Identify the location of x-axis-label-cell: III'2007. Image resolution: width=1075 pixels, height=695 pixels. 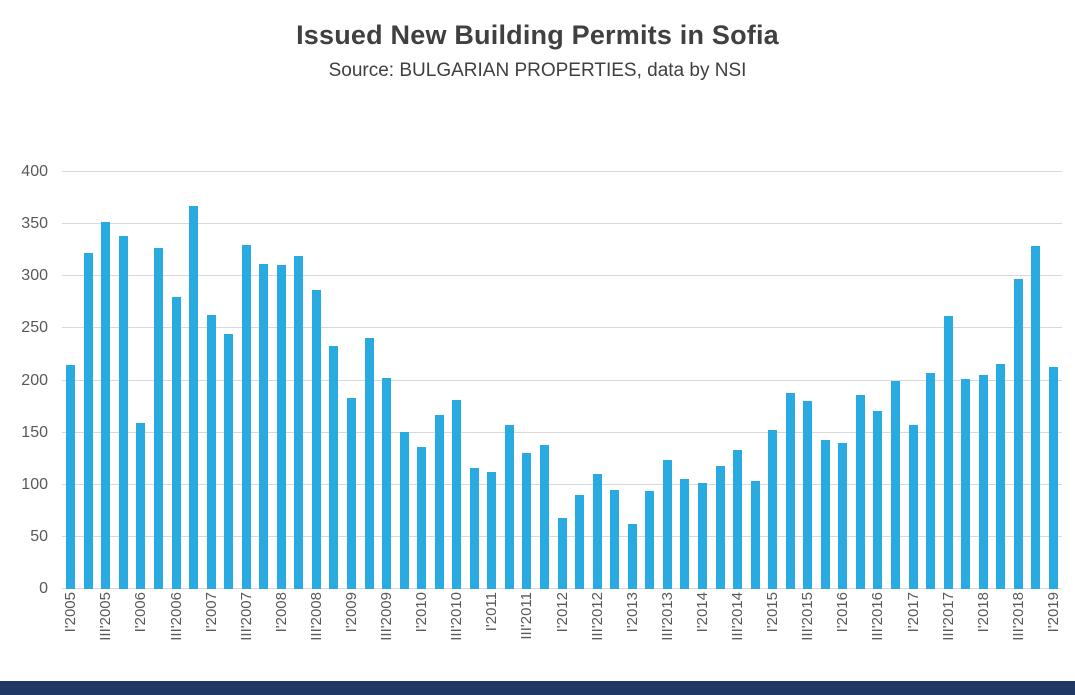
(246, 632).